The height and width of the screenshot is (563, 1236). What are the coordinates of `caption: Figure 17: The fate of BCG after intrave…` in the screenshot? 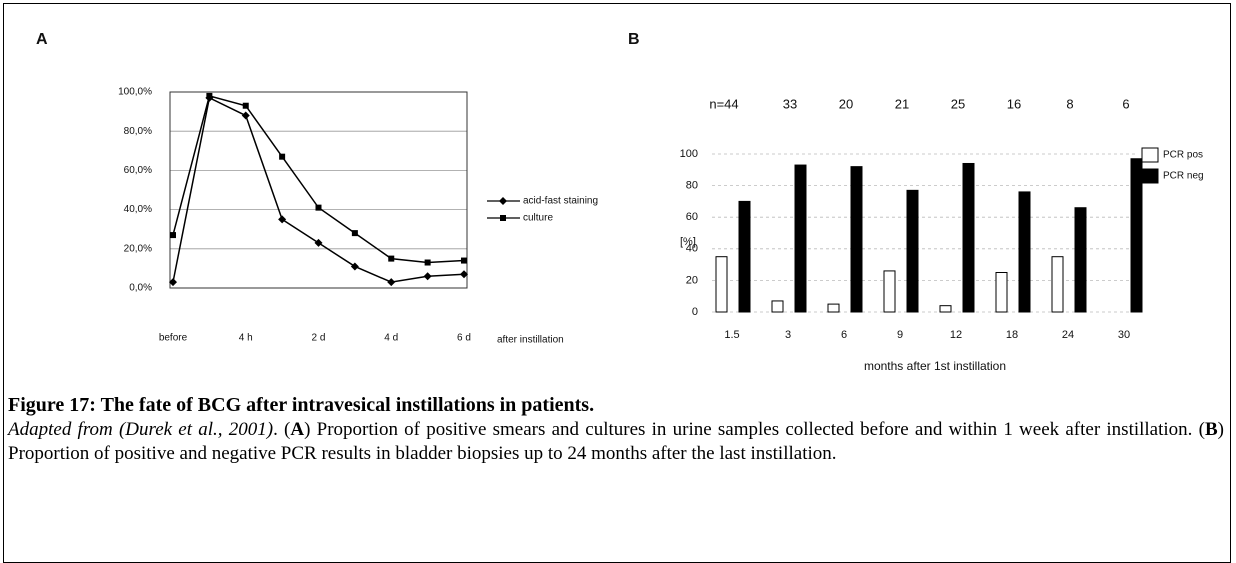 It's located at (616, 428).